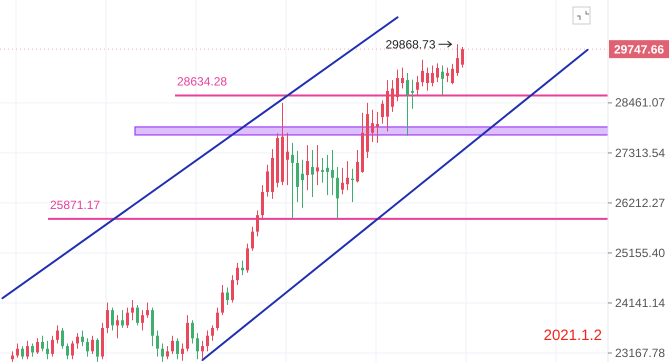 This screenshot has width=670, height=362. What do you see at coordinates (640, 353) in the screenshot?
I see `y-tick-label: 23167.78` at bounding box center [640, 353].